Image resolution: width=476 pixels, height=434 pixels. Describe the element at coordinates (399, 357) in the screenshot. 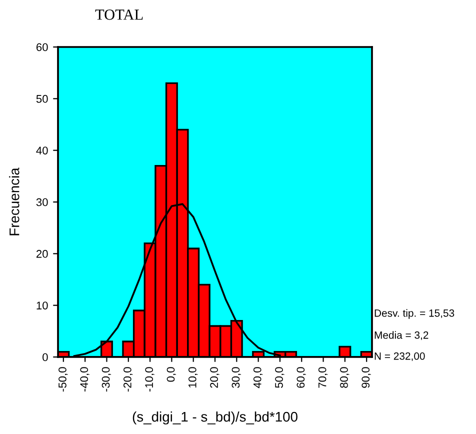

I see `text: N = 232,00` at that location.